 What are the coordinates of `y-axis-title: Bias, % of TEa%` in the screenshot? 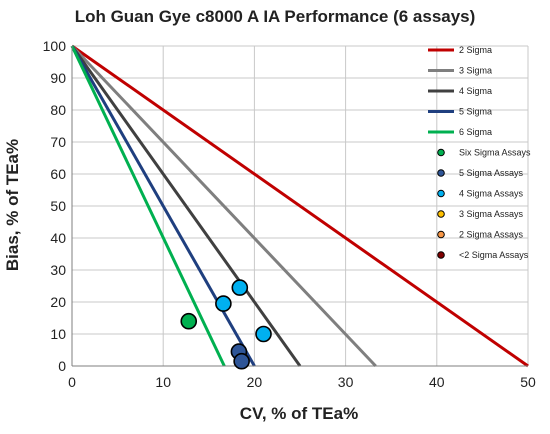 It's located at (12, 205).